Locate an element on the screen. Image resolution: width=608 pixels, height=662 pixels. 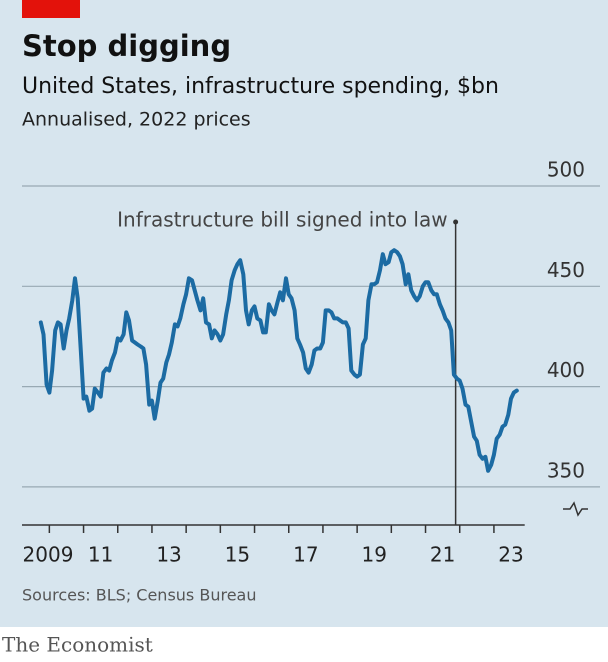
chart-title: Stop digging is located at coordinates (126, 46).